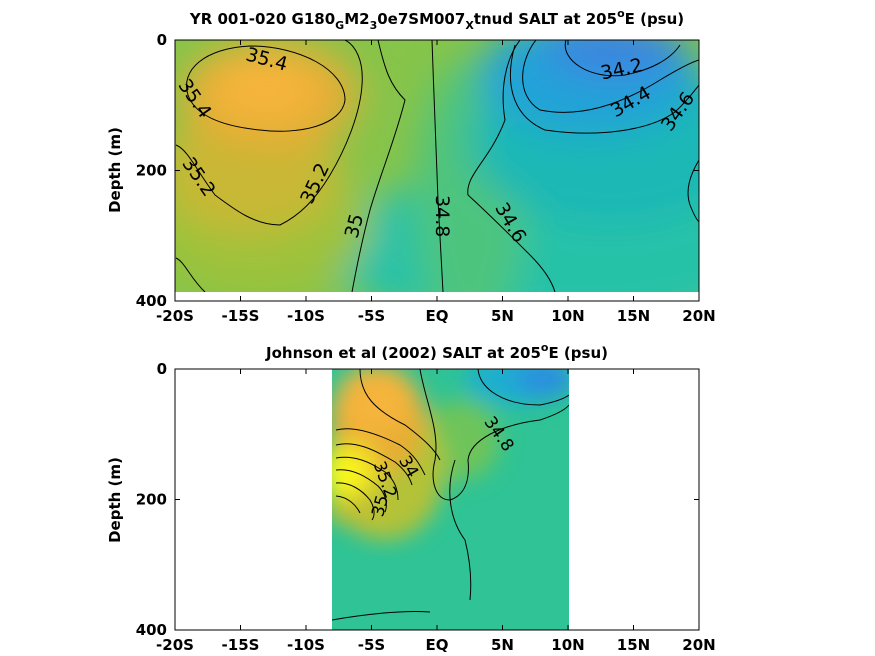 This screenshot has height=656, width=875. What do you see at coordinates (356, 19) in the screenshot?
I see `title-part: M2` at bounding box center [356, 19].